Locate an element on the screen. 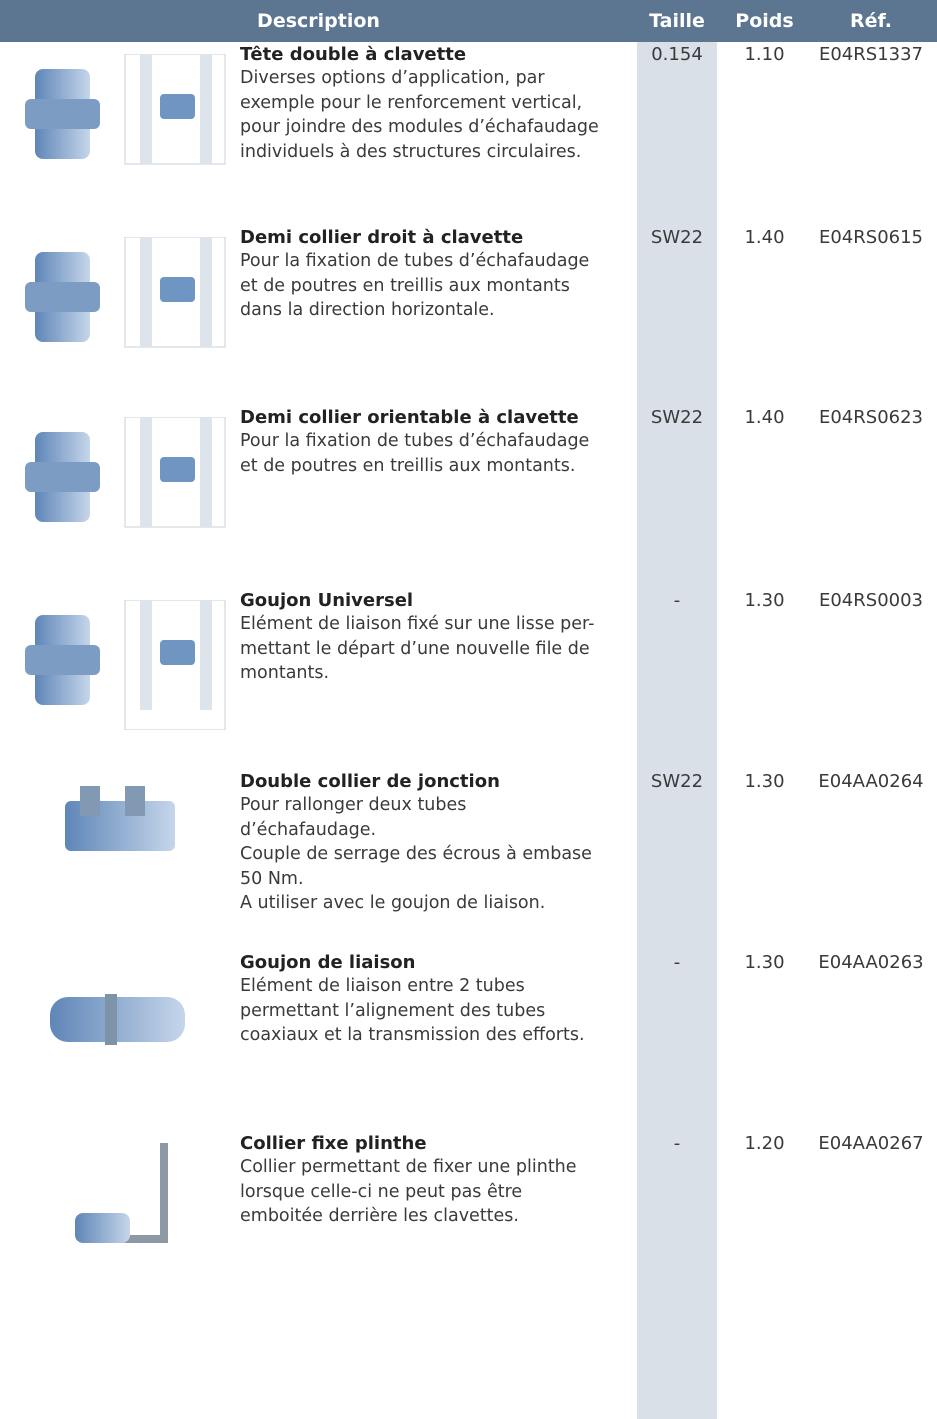 This screenshot has height=1419, width=937. item-description: emboitée derrière les clavettes. is located at coordinates (379, 1216).